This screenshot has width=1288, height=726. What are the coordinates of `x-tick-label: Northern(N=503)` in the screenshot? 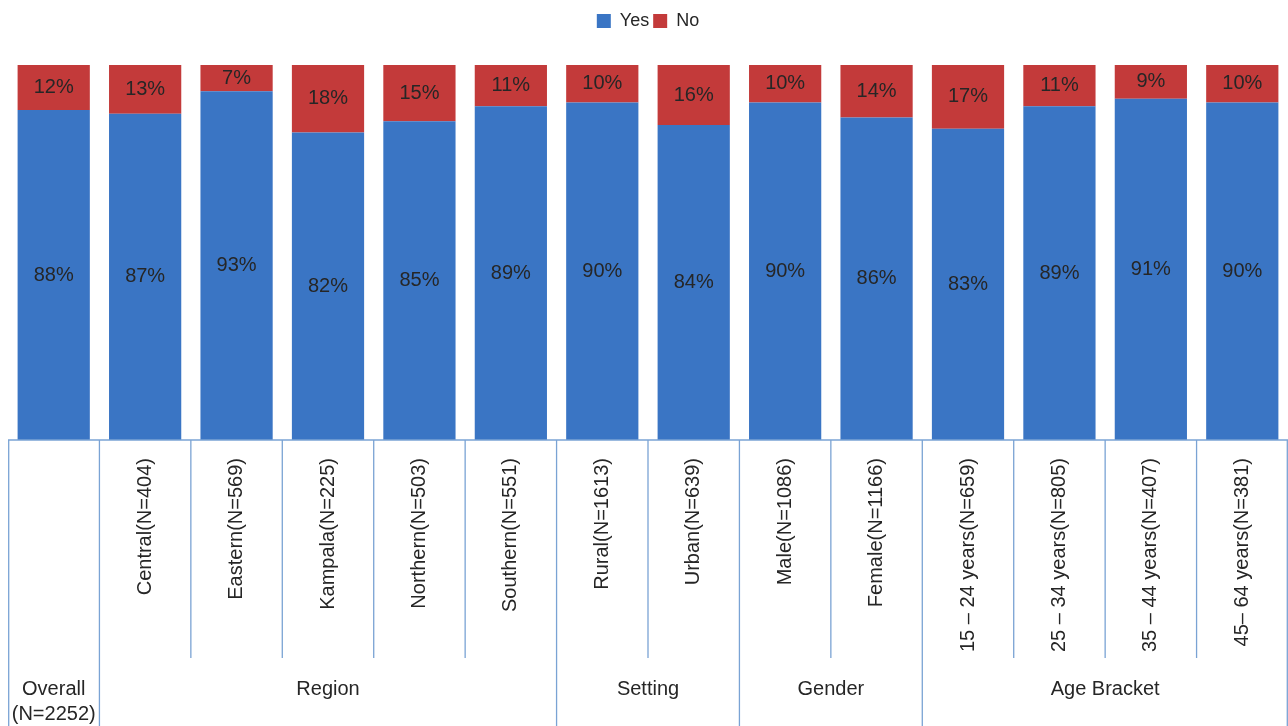 It's located at (417, 533).